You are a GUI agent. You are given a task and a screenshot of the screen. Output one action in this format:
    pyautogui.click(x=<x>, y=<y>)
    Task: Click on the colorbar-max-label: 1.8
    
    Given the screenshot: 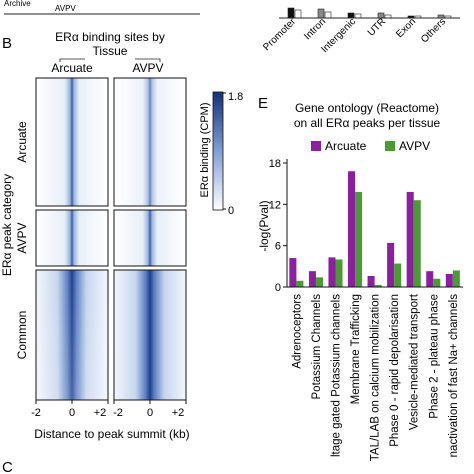 What is the action you would take?
    pyautogui.click(x=235, y=97)
    